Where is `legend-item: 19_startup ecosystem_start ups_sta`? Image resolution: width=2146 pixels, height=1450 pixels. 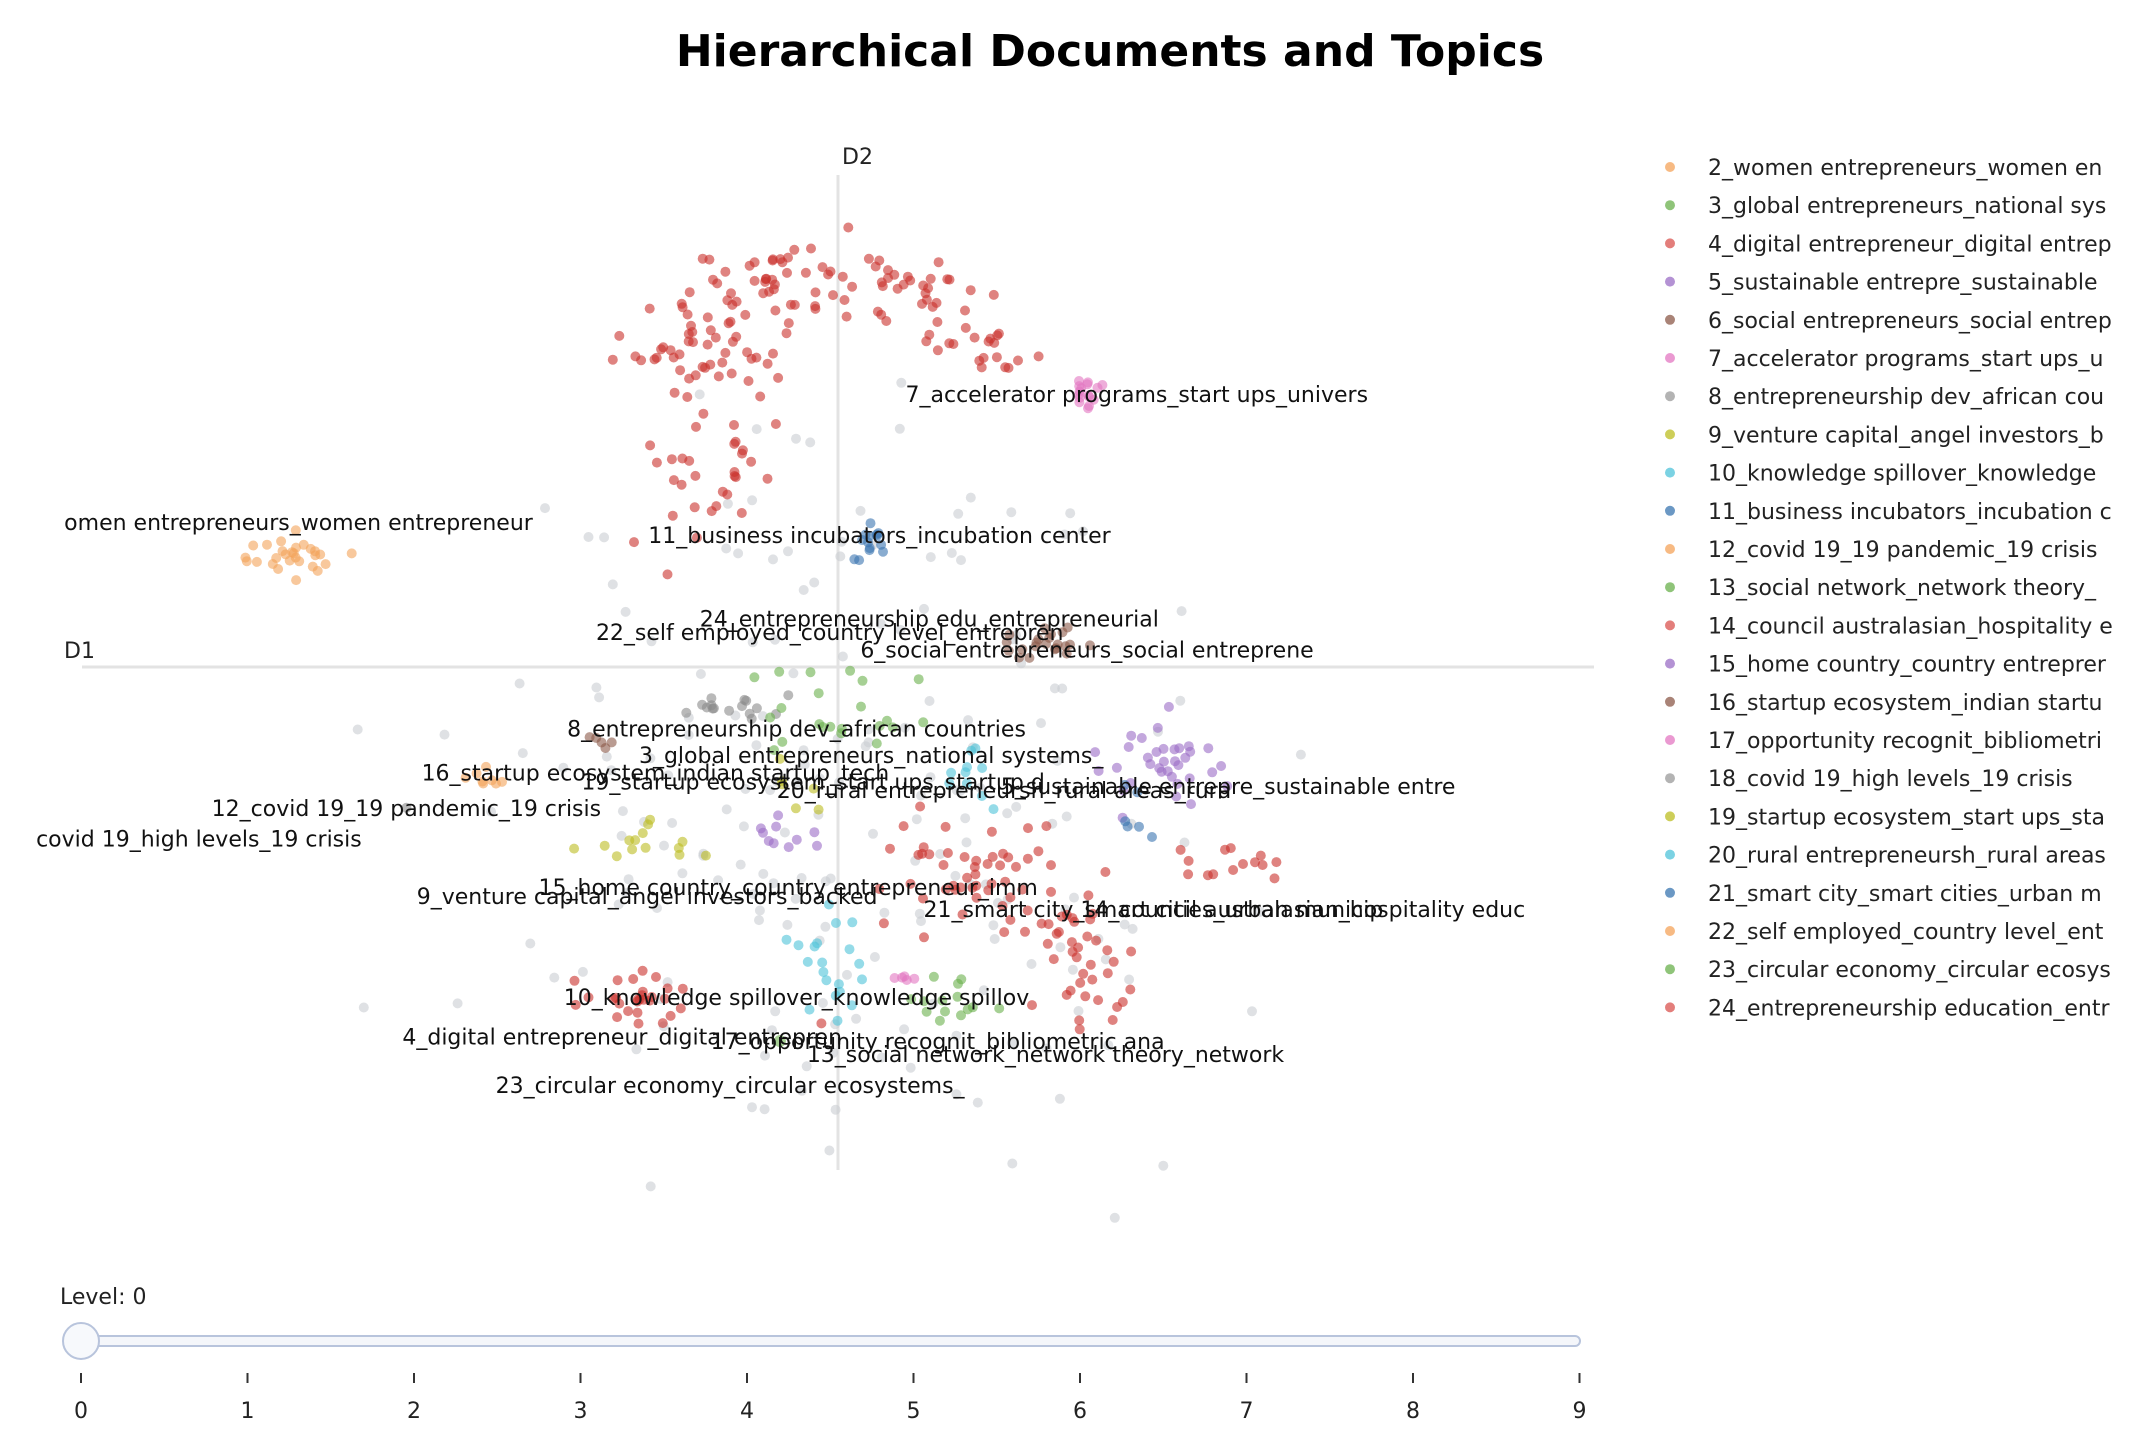
legend-item: 19_startup ecosystem_start ups_sta is located at coordinates (1885, 817).